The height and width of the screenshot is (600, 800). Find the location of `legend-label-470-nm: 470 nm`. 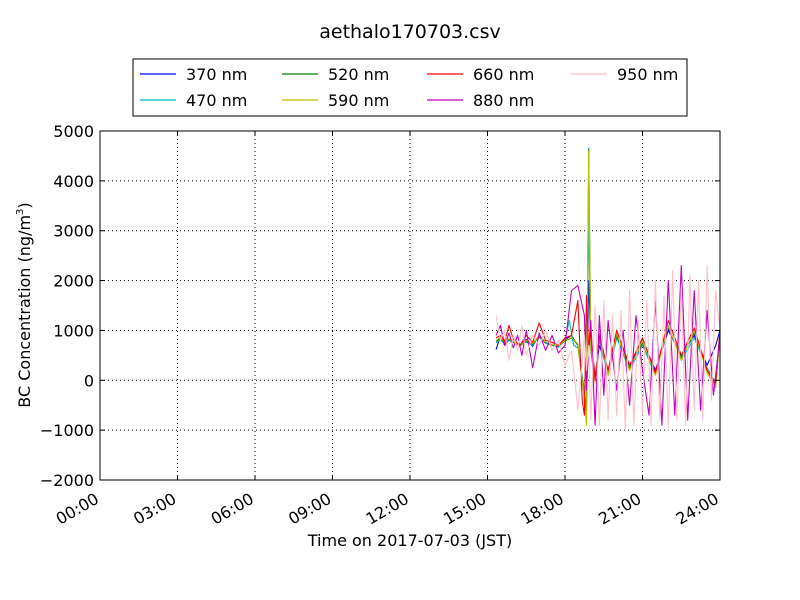

legend-label-470-nm: 470 nm is located at coordinates (216, 100).